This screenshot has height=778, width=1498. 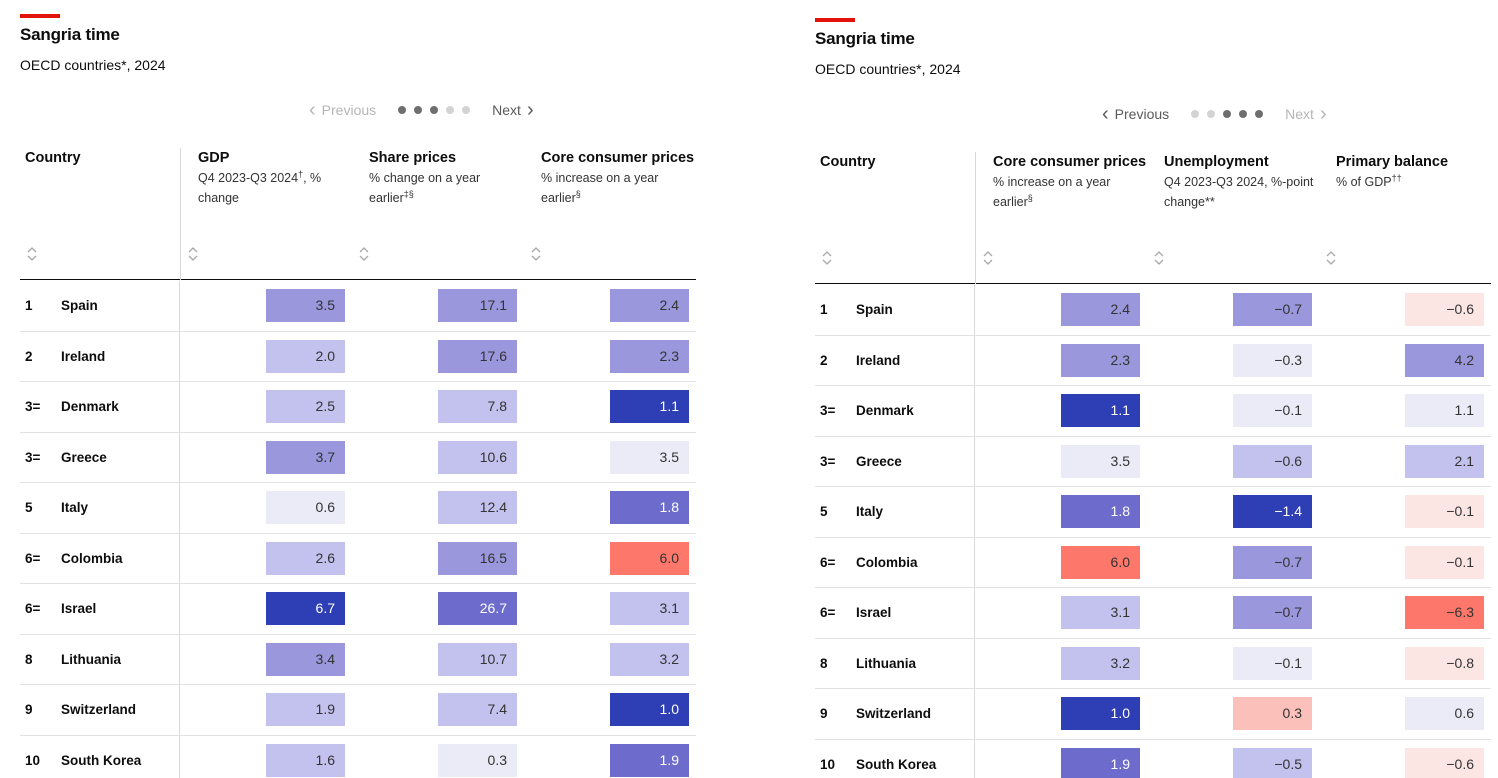 I want to click on column-label: Unemployment, so click(x=1216, y=162).